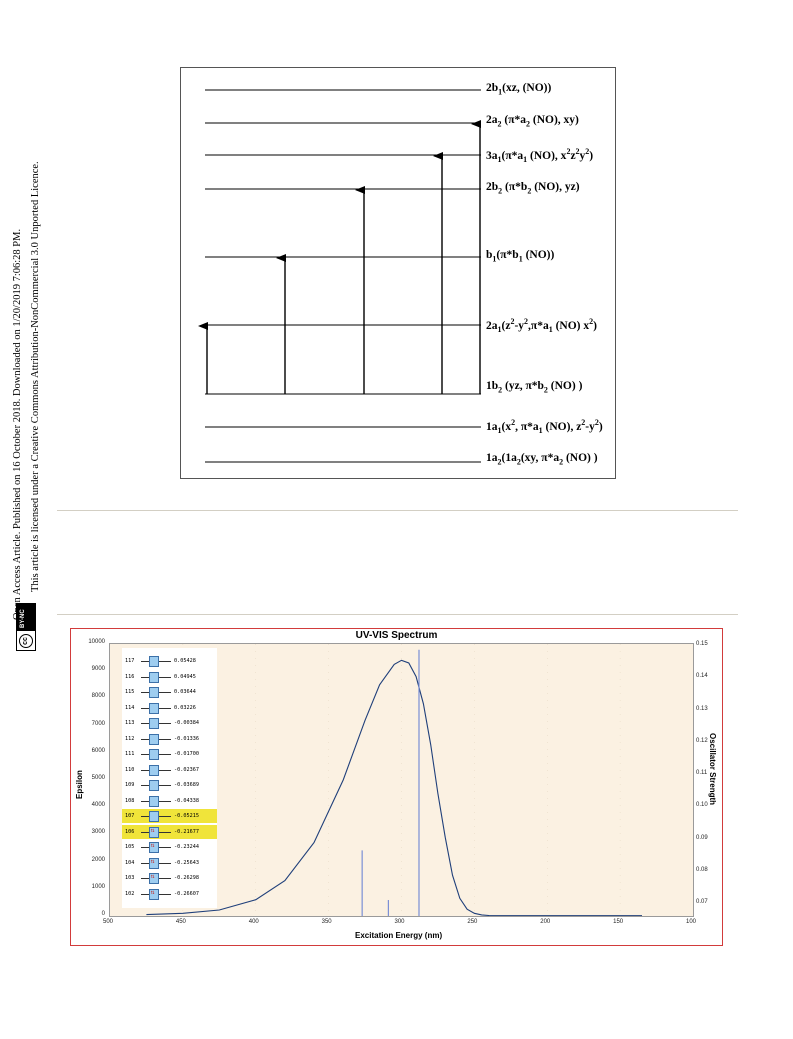  What do you see at coordinates (130, 754) in the screenshot?
I see `orbital-number: 111` at bounding box center [130, 754].